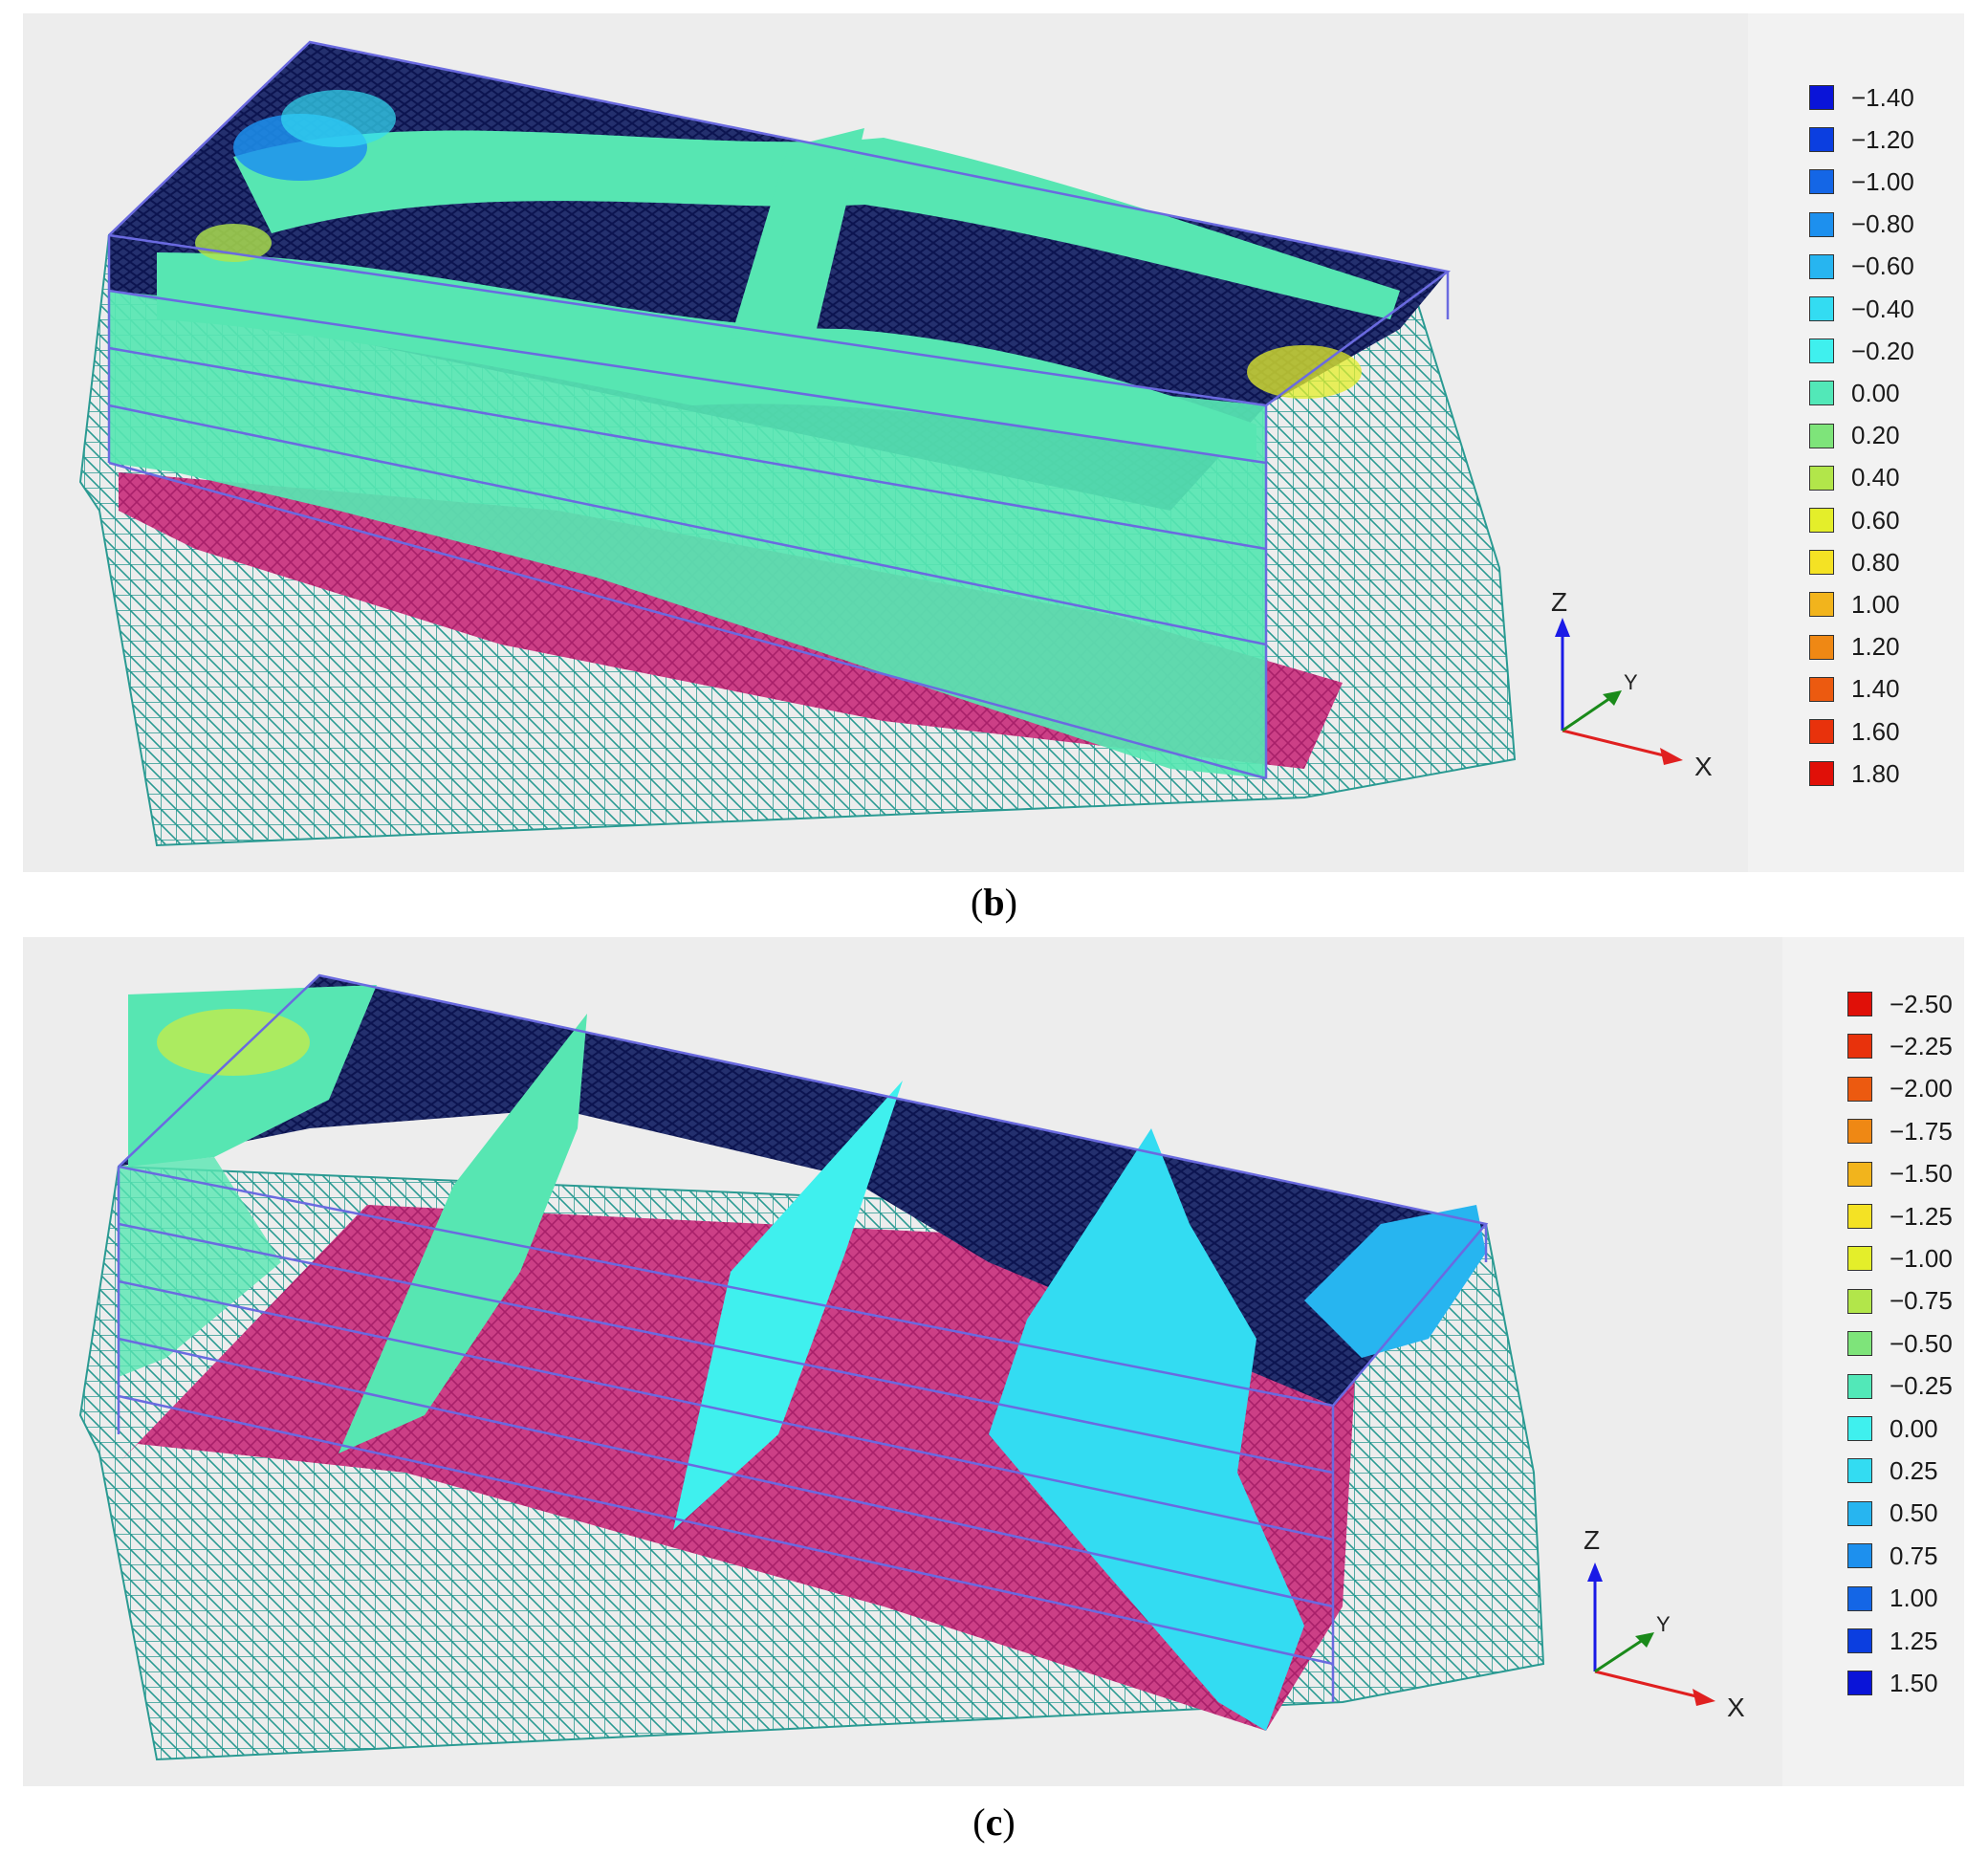 The image size is (1988, 1857). What do you see at coordinates (1861, 309) in the screenshot?
I see `legend-entry: −0.40` at bounding box center [1861, 309].